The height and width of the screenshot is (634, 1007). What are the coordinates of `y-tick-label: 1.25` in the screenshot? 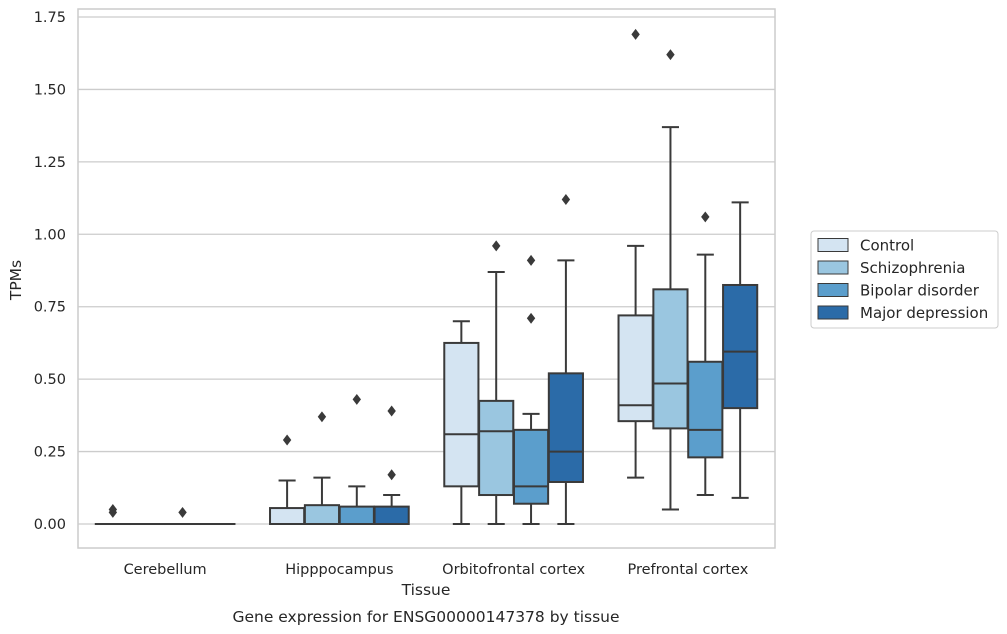 It's located at (50, 163).